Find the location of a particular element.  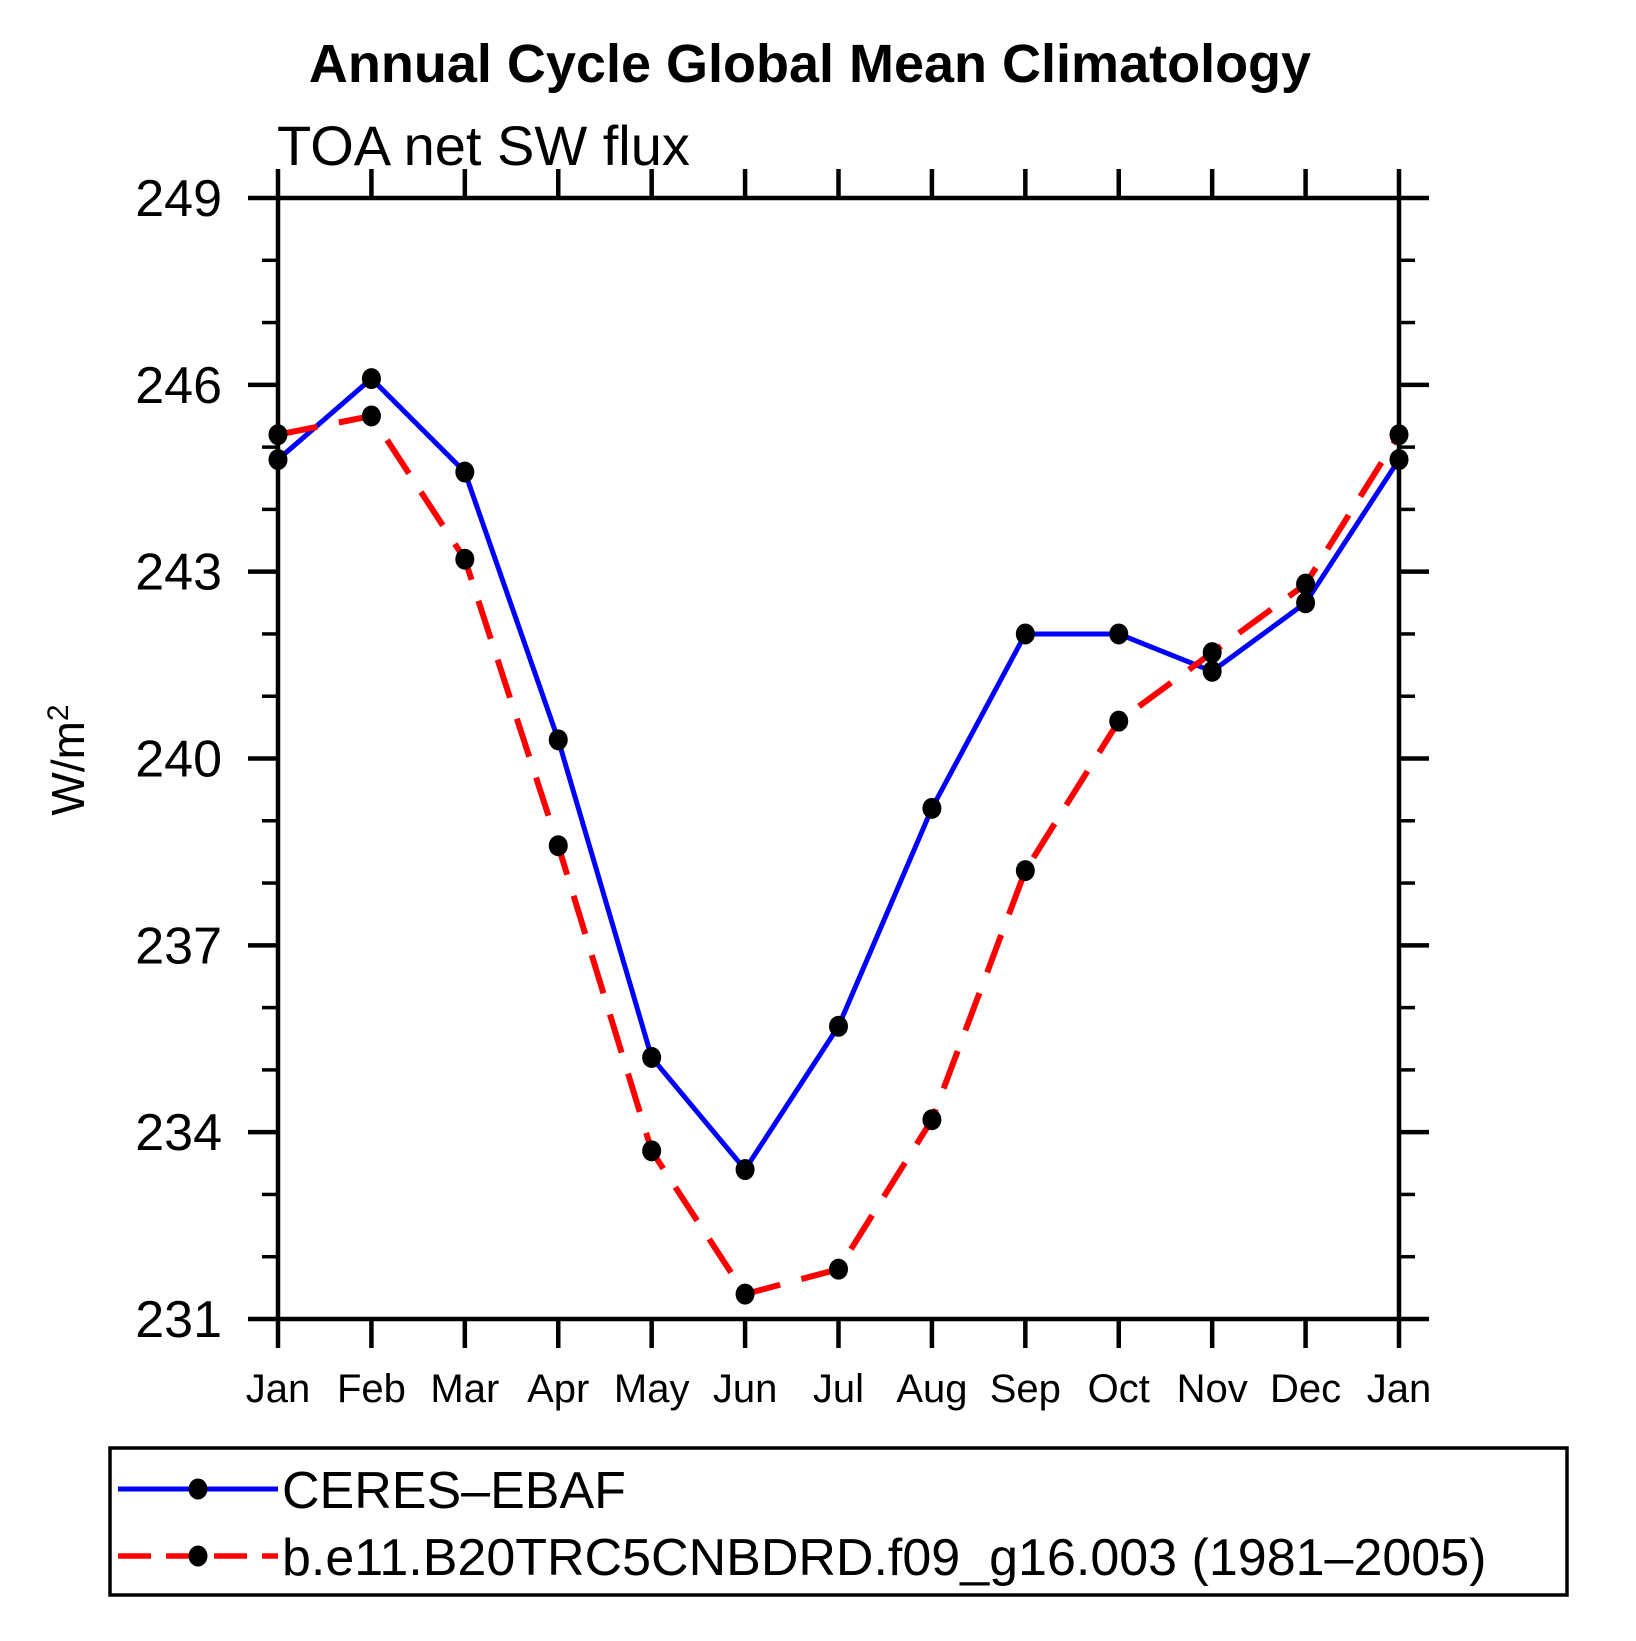

chart-subtitle: TOA net SW flux is located at coordinates (483, 145).